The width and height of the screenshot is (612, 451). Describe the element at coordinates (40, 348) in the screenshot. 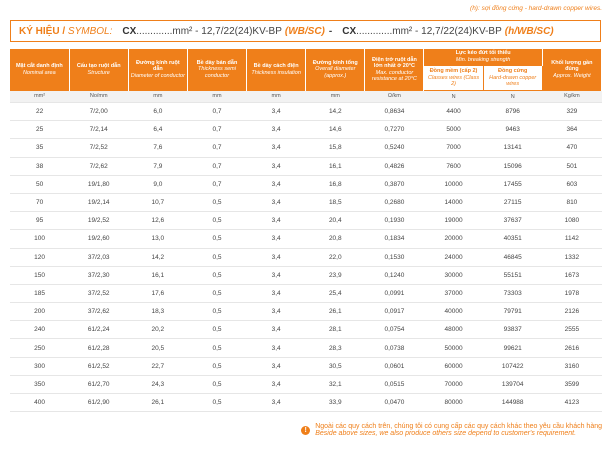

I see `data-cell: 250` at that location.